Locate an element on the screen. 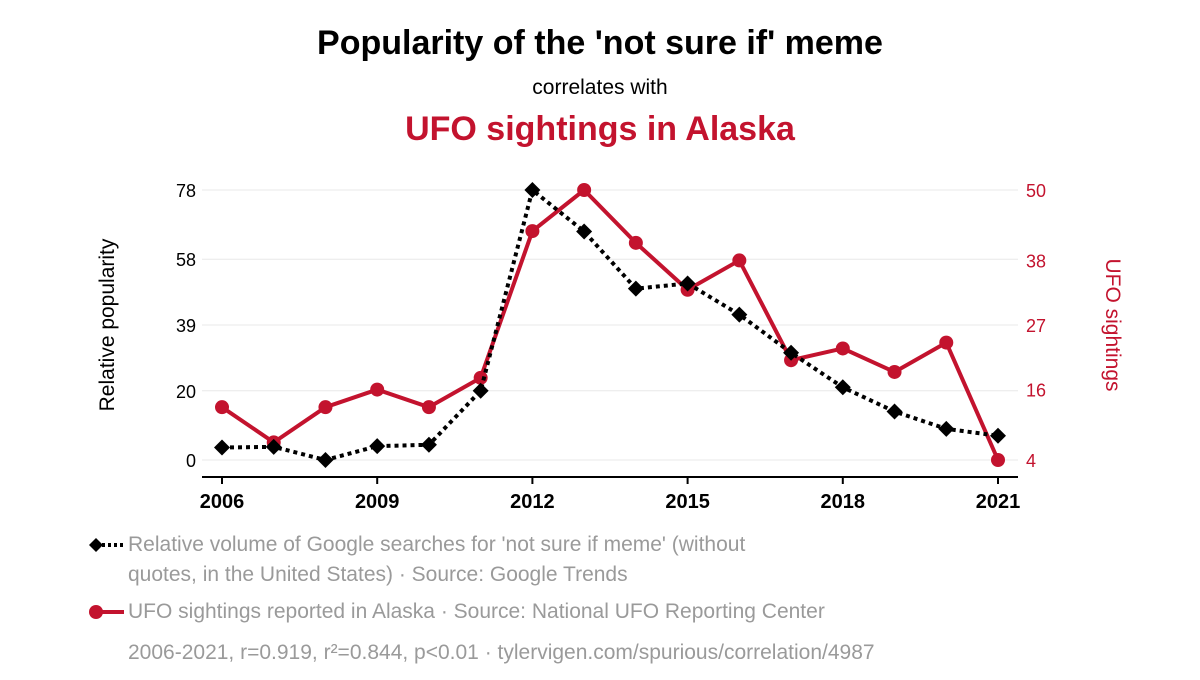  x-tick-label: 2018 is located at coordinates (843, 502).